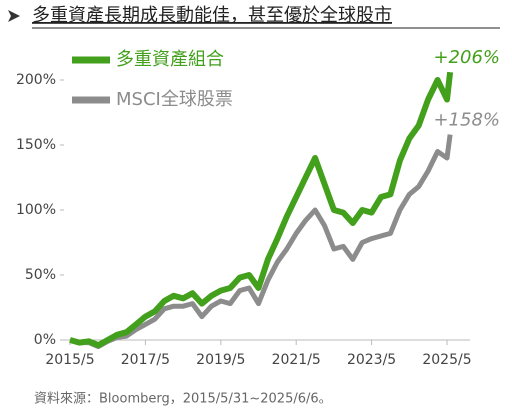 This screenshot has height=416, width=512. What do you see at coordinates (36, 145) in the screenshot?
I see `y-tick-label: 150%` at bounding box center [36, 145].